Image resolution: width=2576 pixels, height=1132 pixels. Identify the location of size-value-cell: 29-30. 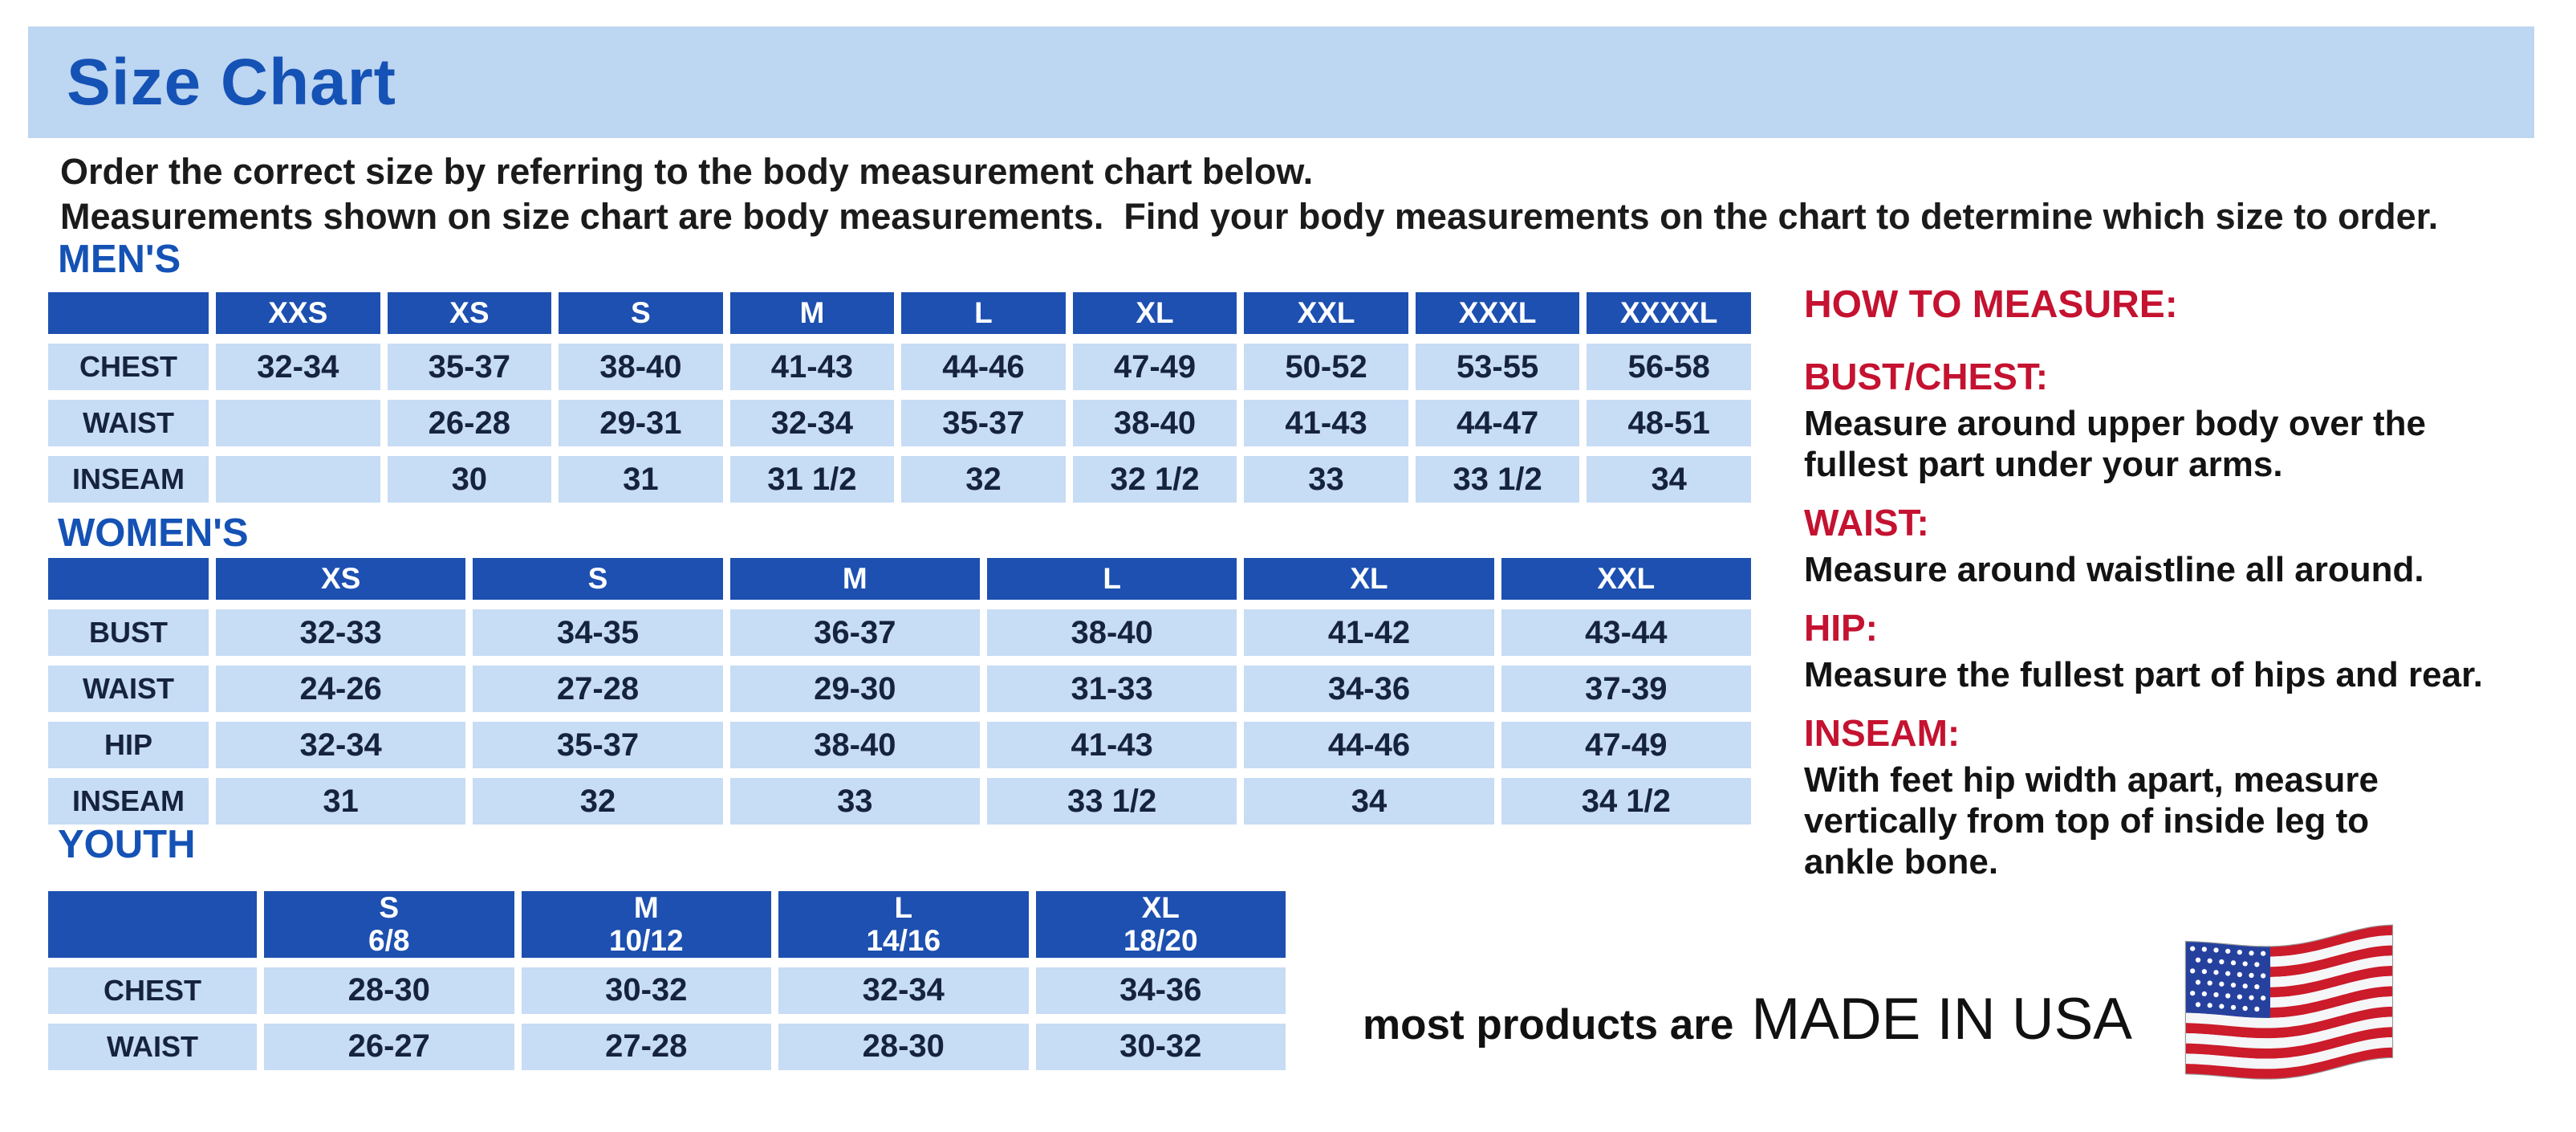
(855, 689).